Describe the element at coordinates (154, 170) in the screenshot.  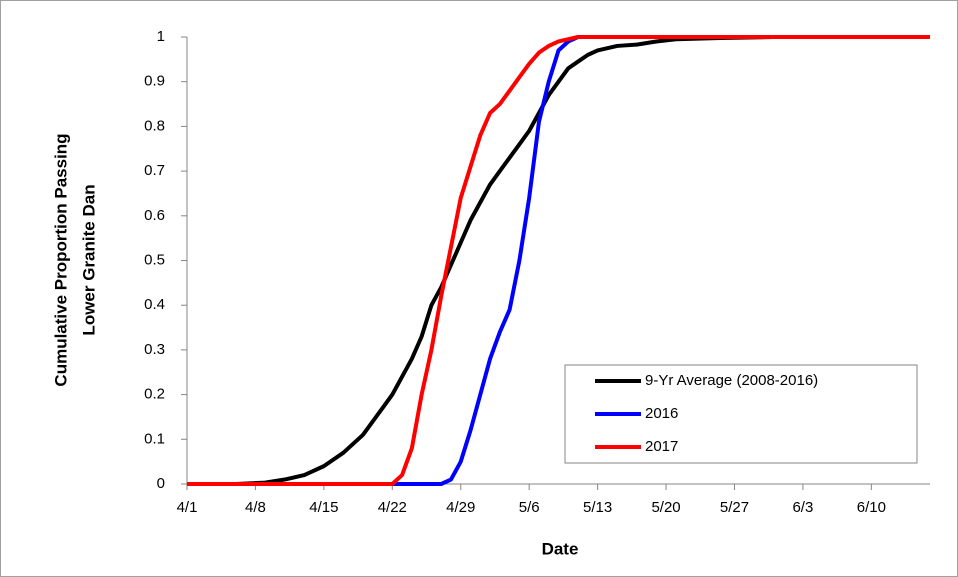
I see `y-tick-label: 0.7` at that location.